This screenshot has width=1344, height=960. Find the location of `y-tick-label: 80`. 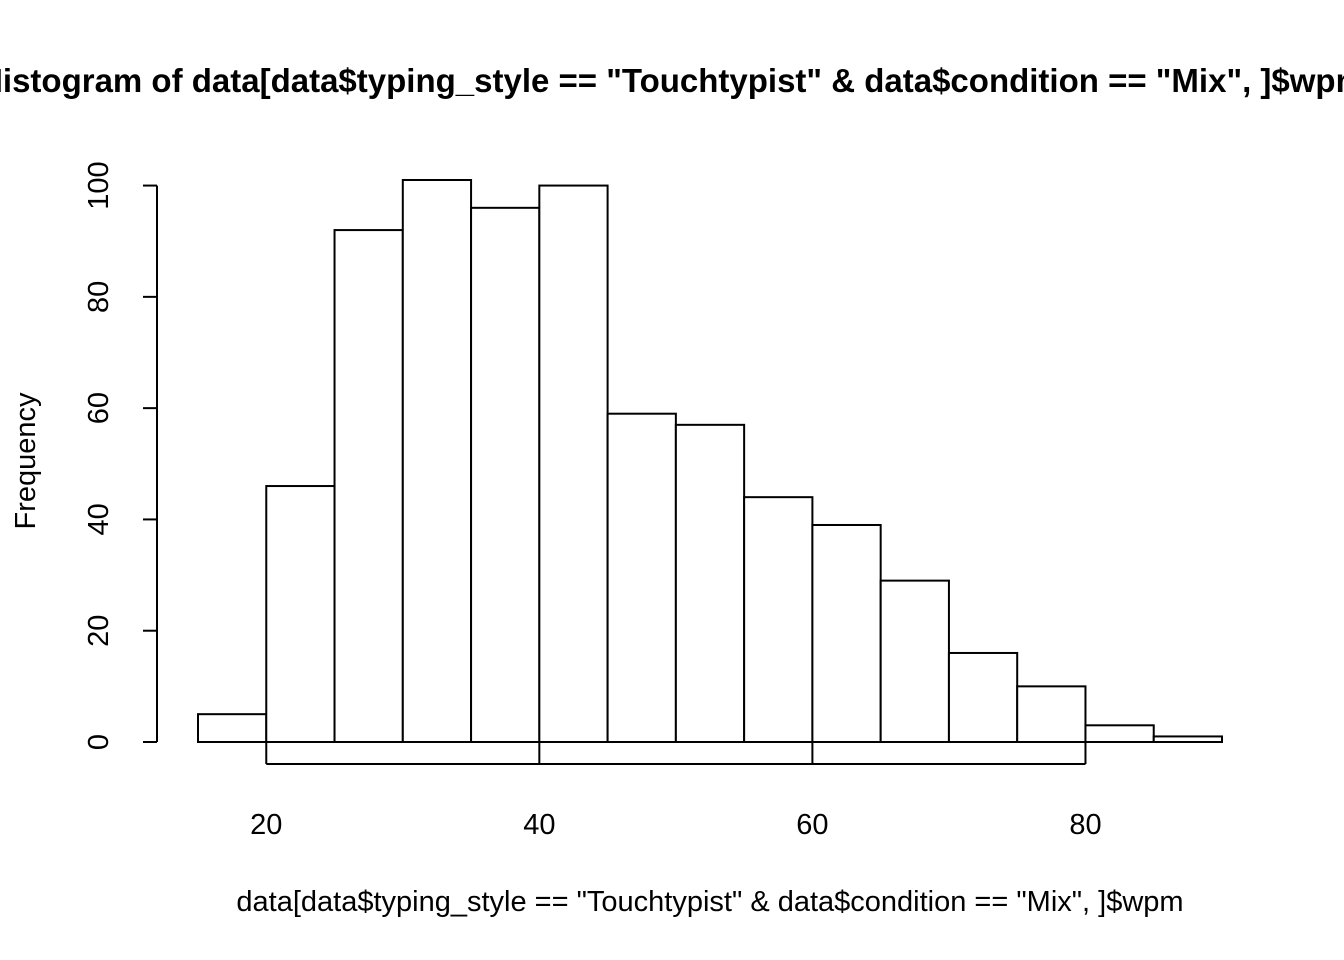

y-tick-label: 80 is located at coordinates (99, 297).